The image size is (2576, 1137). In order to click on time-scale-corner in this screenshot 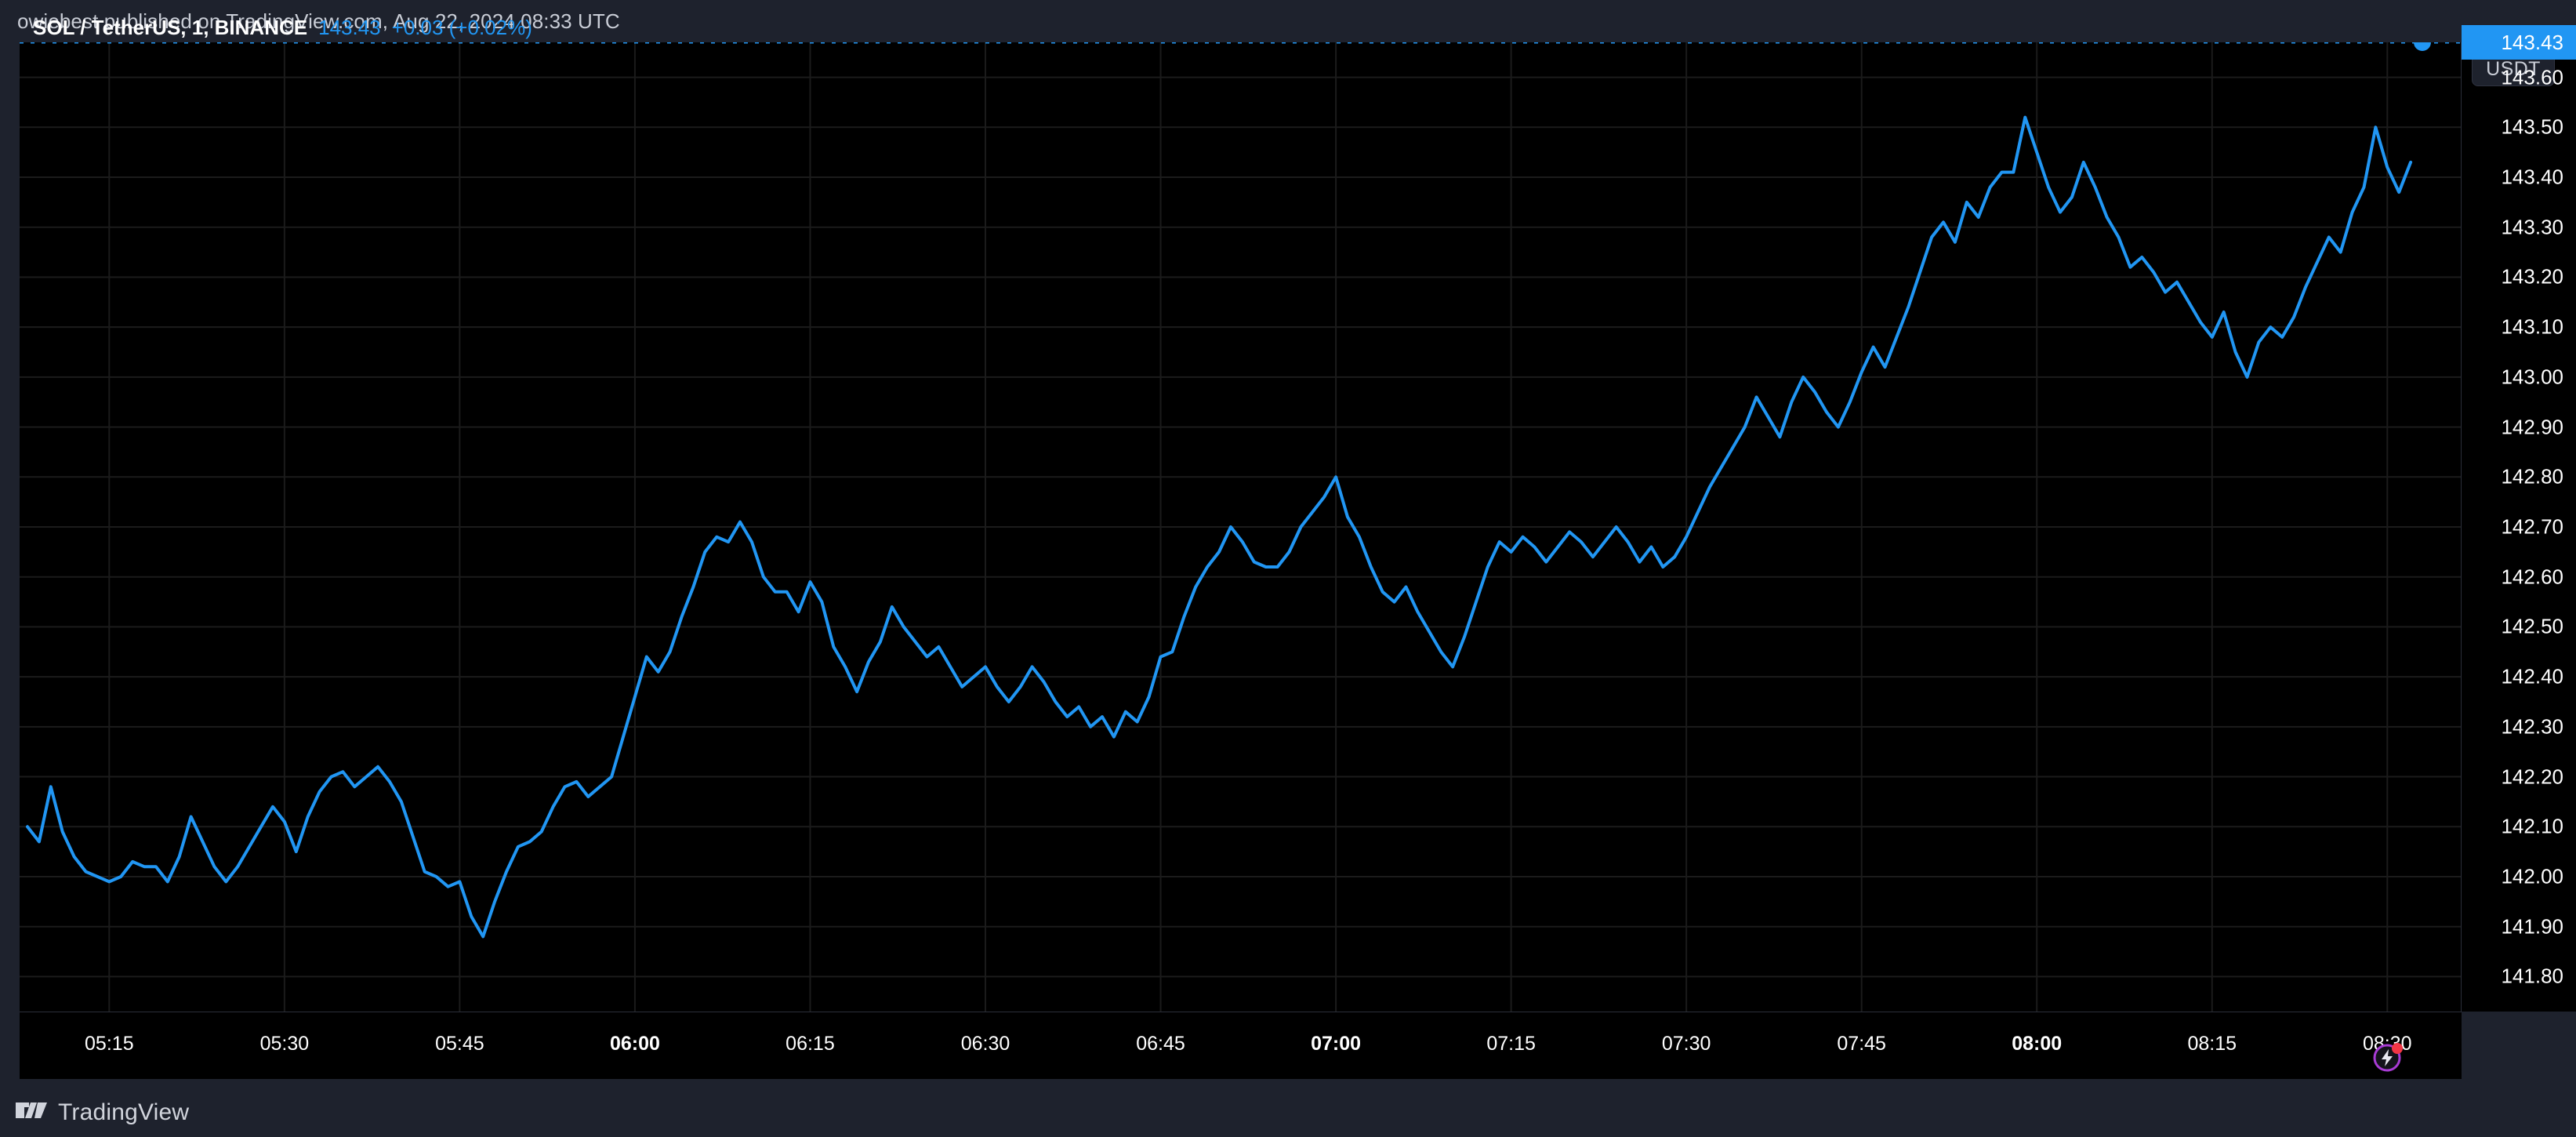, I will do `click(2519, 1045)`.